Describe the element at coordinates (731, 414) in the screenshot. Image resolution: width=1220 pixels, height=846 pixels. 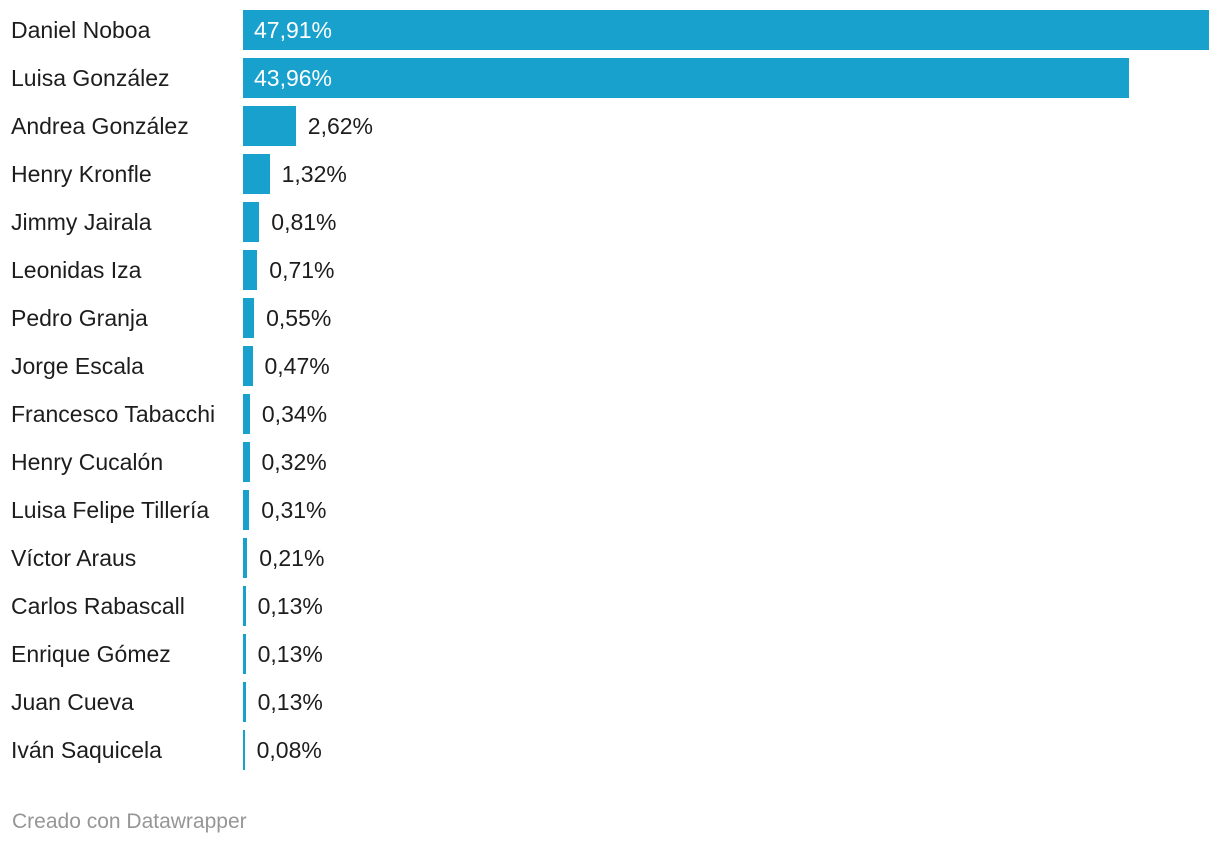
I see `bar-track: 0,34%` at that location.